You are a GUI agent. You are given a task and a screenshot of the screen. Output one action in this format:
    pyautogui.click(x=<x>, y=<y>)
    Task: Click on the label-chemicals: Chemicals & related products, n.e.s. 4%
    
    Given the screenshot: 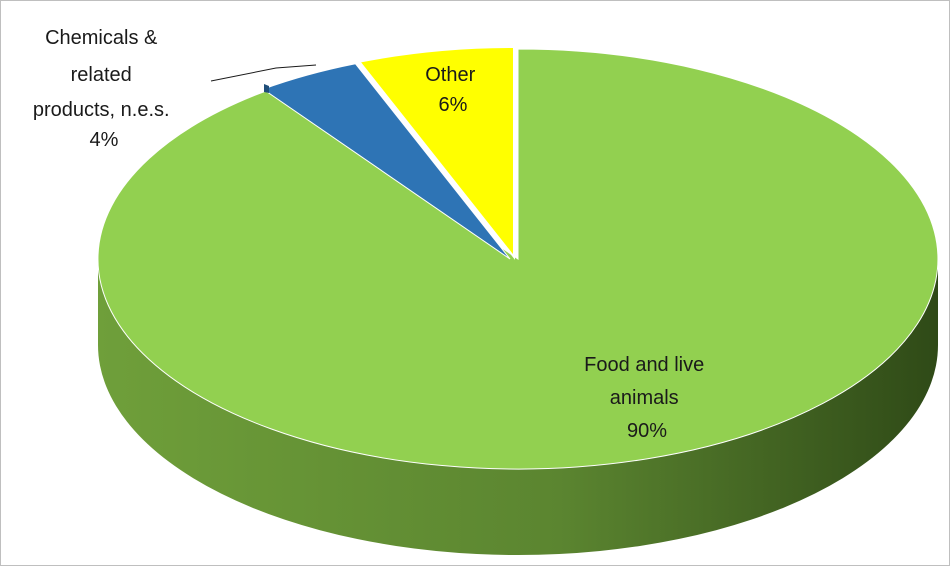 What is the action you would take?
    pyautogui.click(x=104, y=89)
    